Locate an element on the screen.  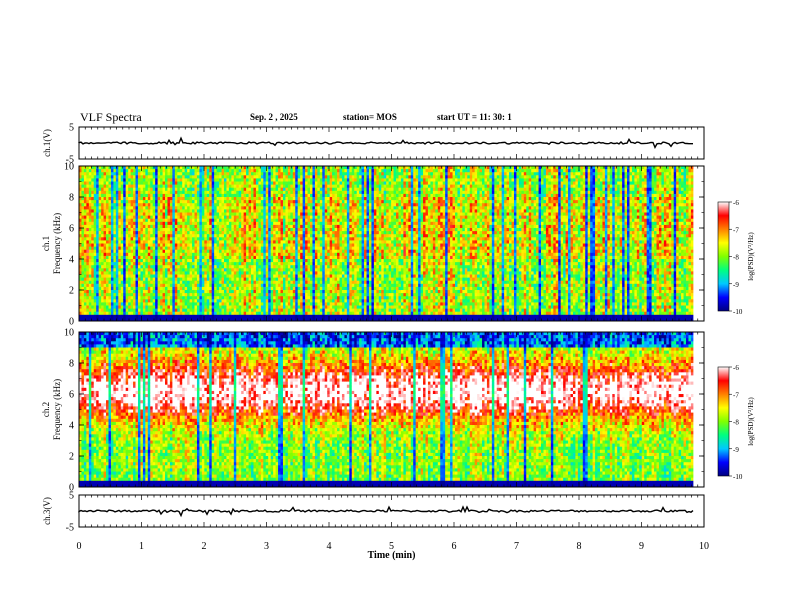
x-tick-label: 9 is located at coordinates (641, 546).